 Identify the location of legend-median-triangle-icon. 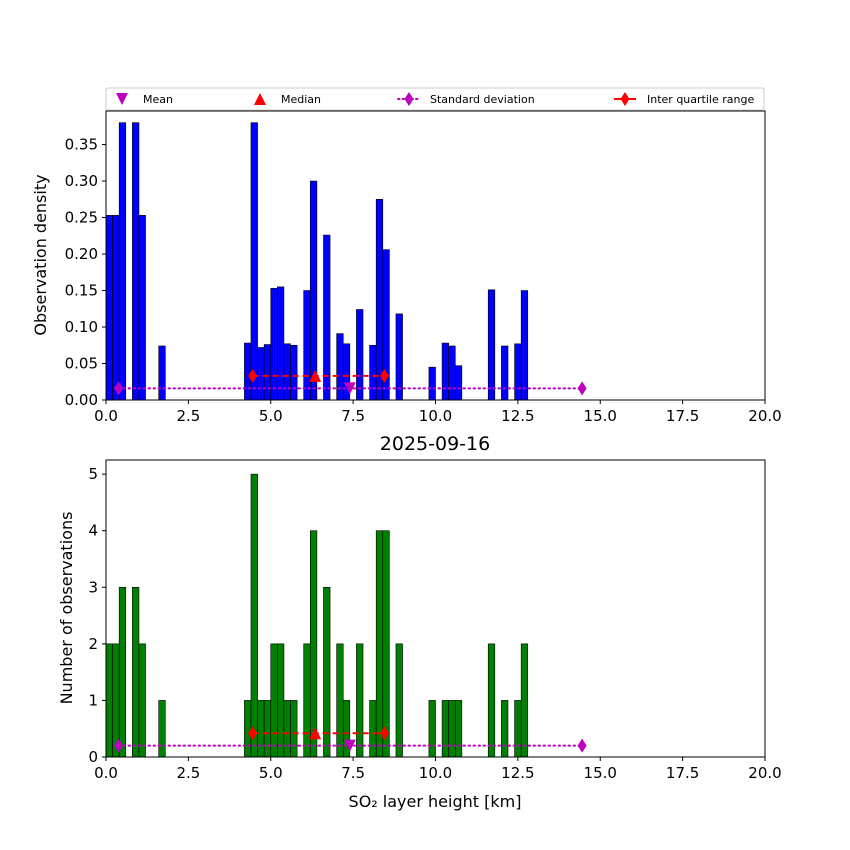
(260, 99).